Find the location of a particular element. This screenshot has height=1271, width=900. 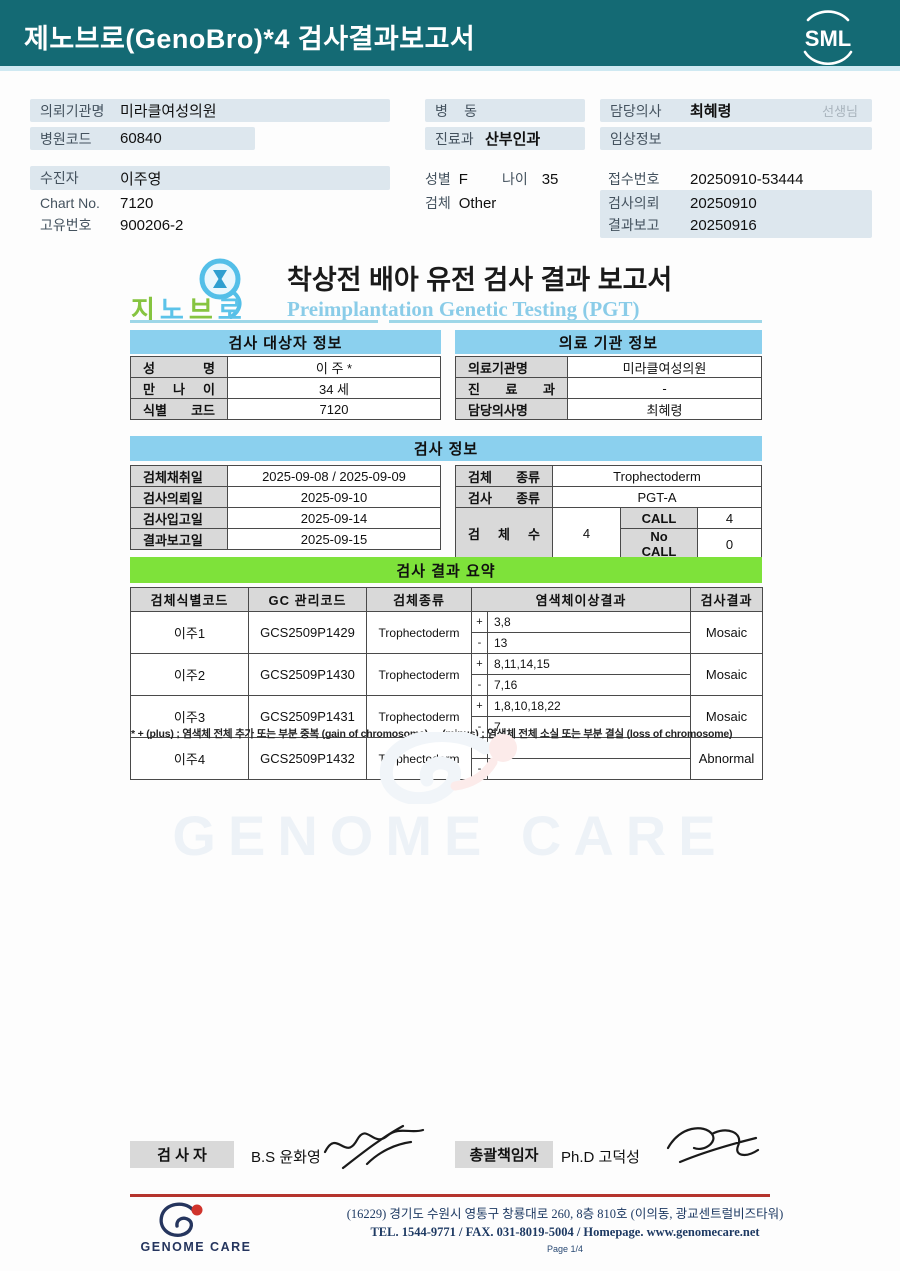

cell-value: 2025-09-15 is located at coordinates (334, 539).